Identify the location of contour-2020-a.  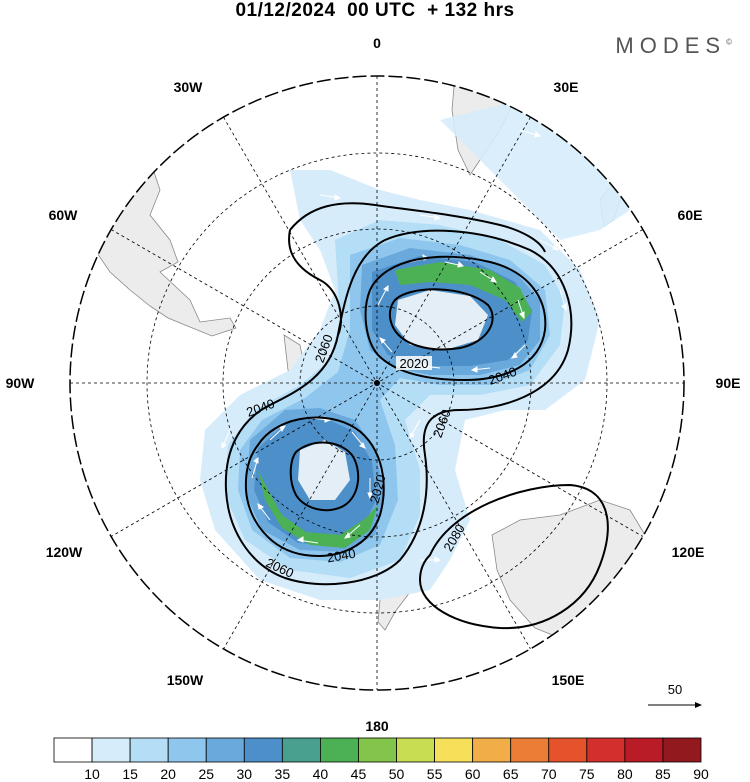
(441, 319).